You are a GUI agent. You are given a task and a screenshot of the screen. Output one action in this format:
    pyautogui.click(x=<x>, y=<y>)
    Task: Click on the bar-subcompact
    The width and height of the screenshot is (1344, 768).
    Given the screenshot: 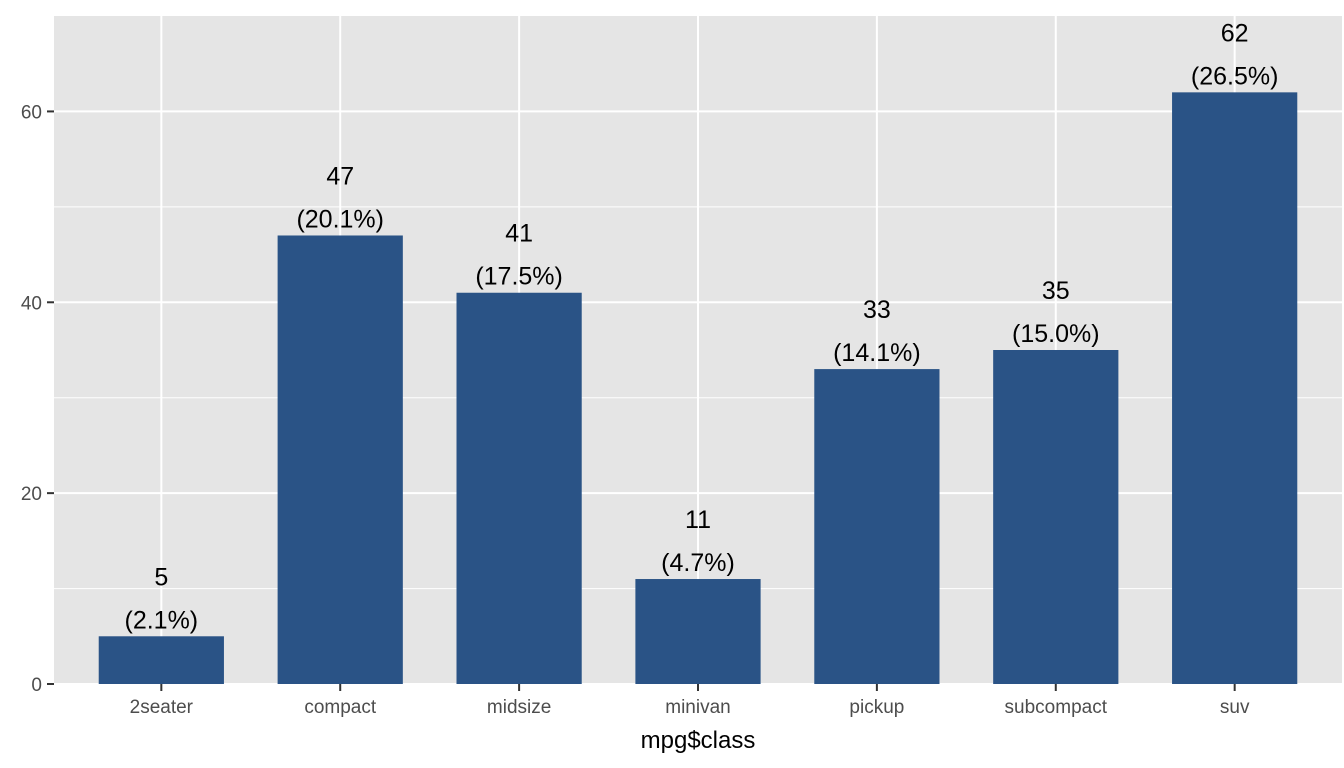 What is the action you would take?
    pyautogui.click(x=1056, y=517)
    